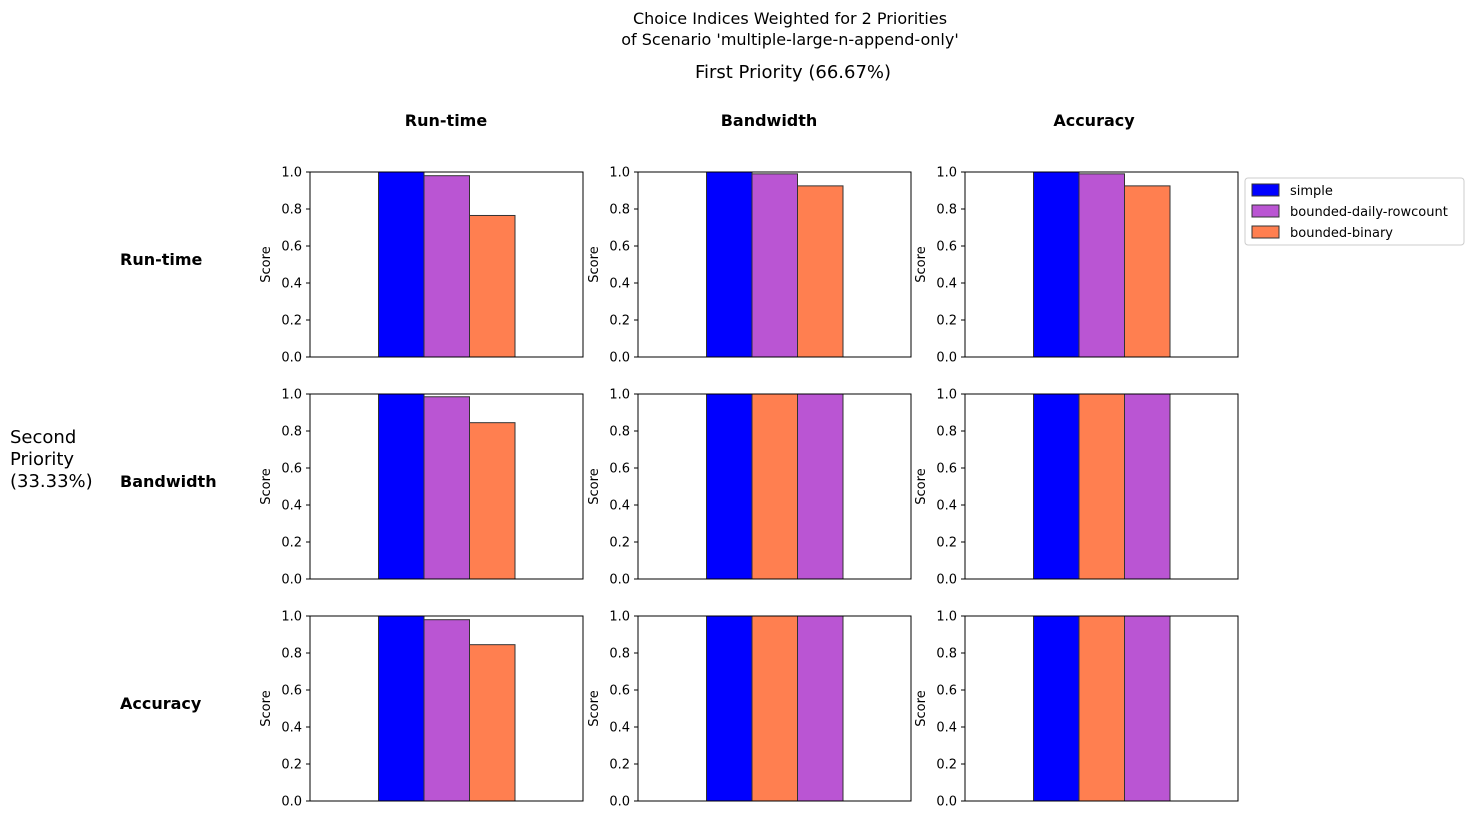  What do you see at coordinates (594, 486) in the screenshot?
I see `subplot-bandwidth-bandwidth-y-axis-label: Score` at bounding box center [594, 486].